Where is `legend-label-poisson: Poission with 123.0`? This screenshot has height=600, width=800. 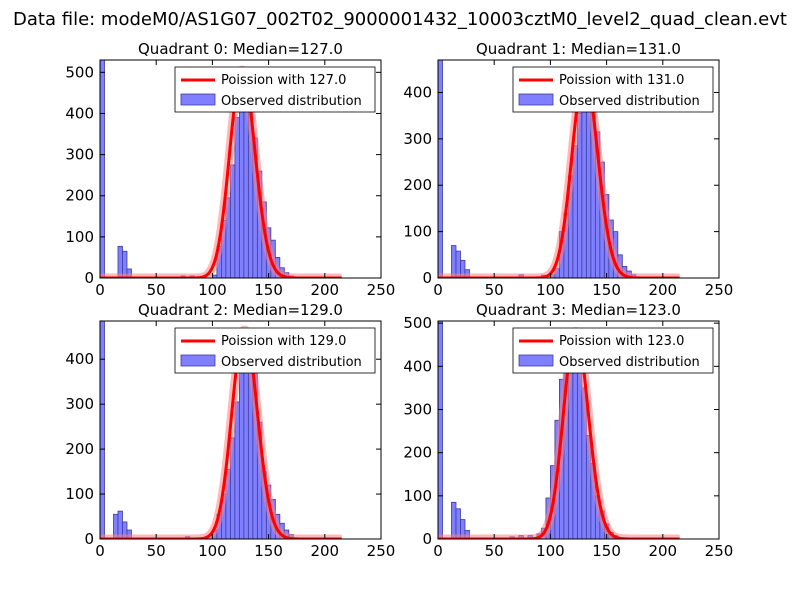 legend-label-poisson: Poission with 123.0 is located at coordinates (621, 341).